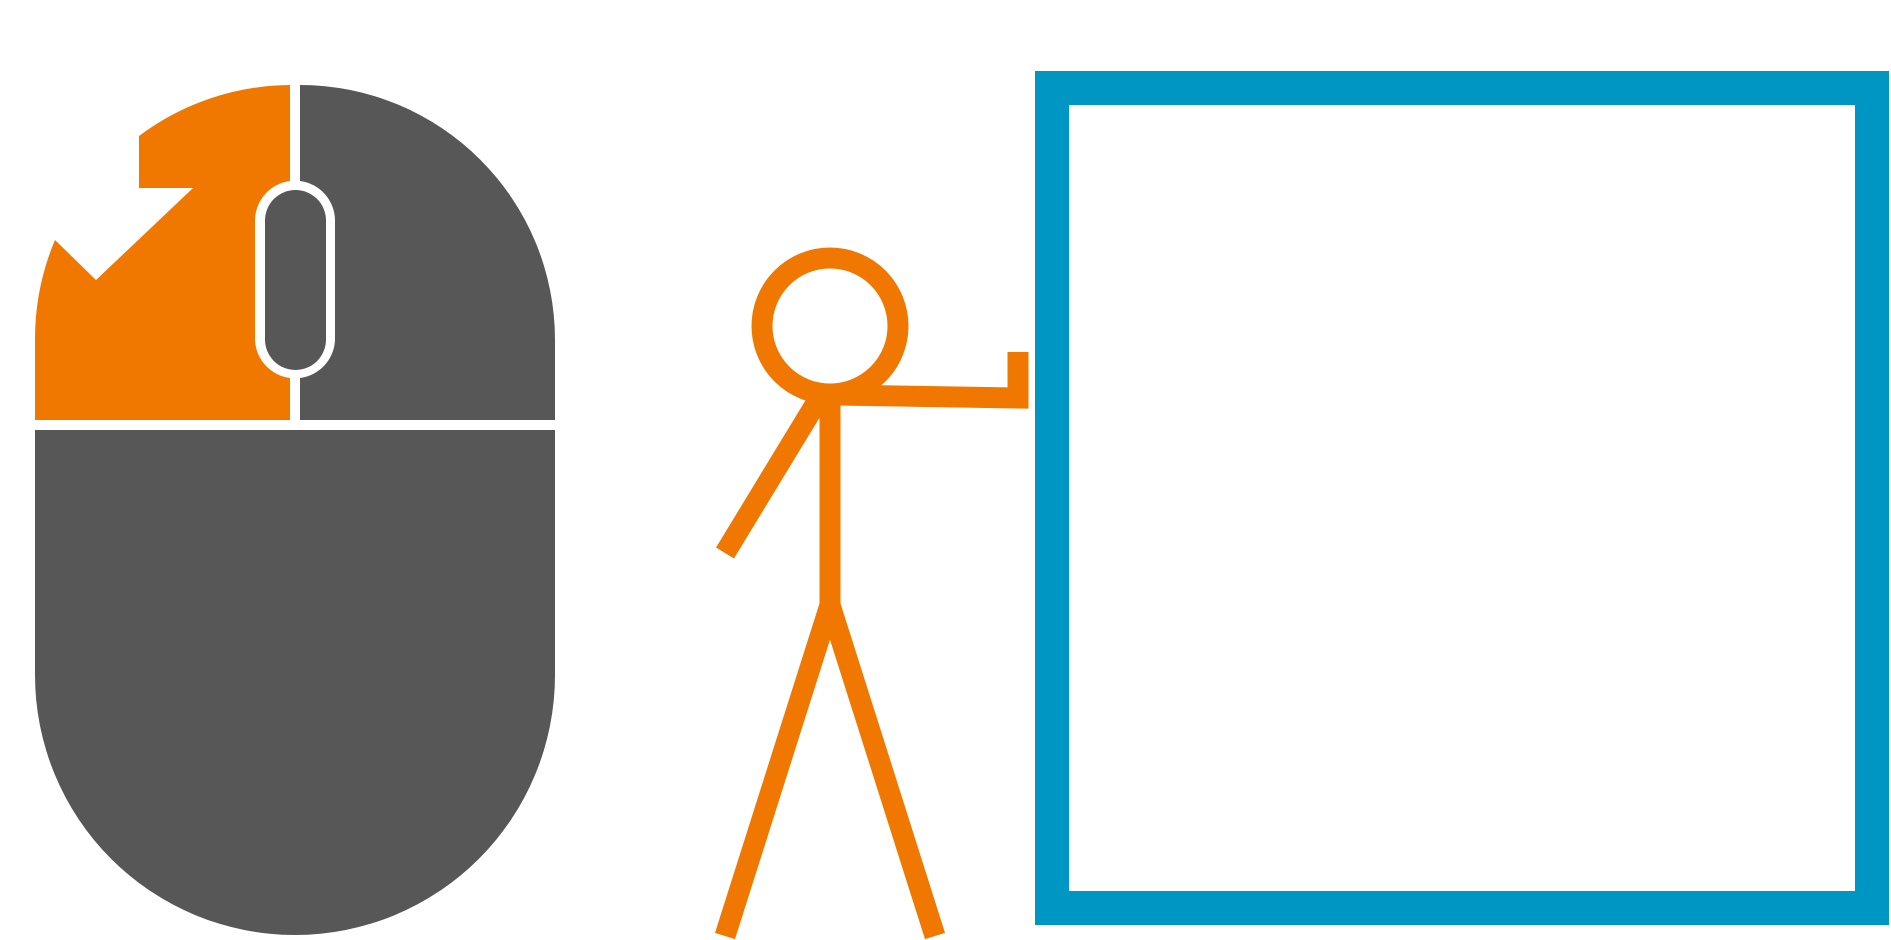  What do you see at coordinates (931, 380) in the screenshot?
I see `figure-arm-pointing` at bounding box center [931, 380].